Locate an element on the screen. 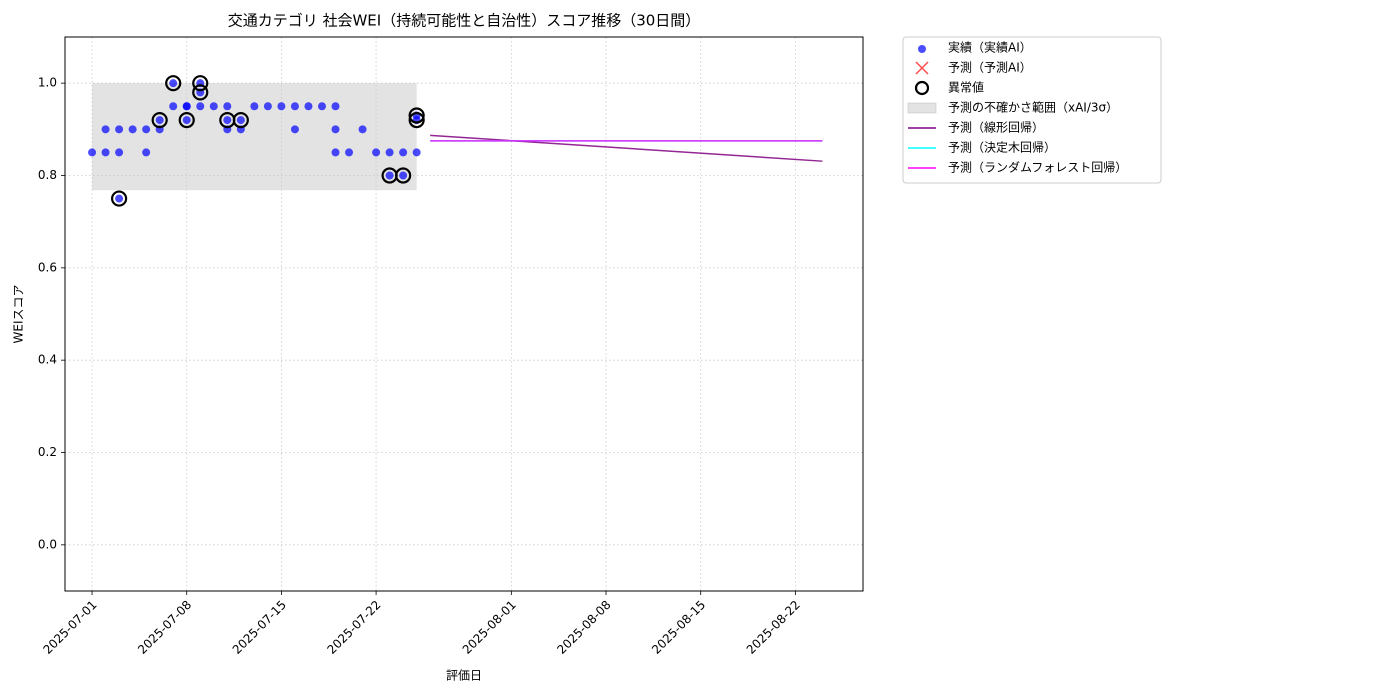 This screenshot has width=1400, height=700. legend-box is located at coordinates (1032, 110).